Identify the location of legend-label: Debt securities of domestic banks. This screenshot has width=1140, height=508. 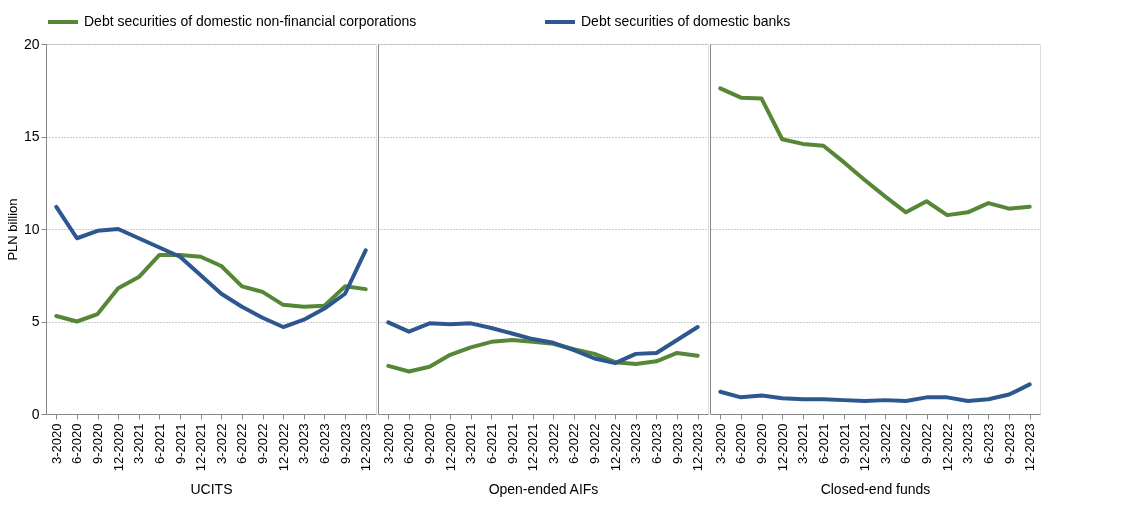
(686, 21).